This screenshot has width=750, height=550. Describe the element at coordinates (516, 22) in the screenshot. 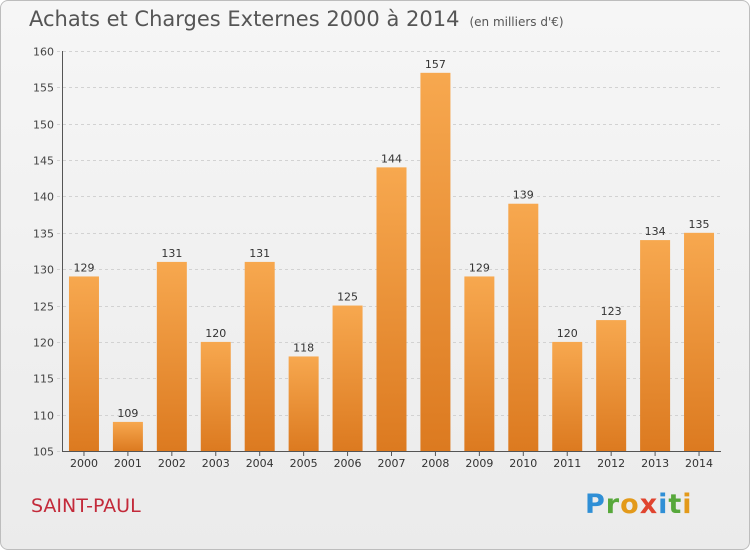

I see `chart-unit: (en milliers d'€)` at that location.